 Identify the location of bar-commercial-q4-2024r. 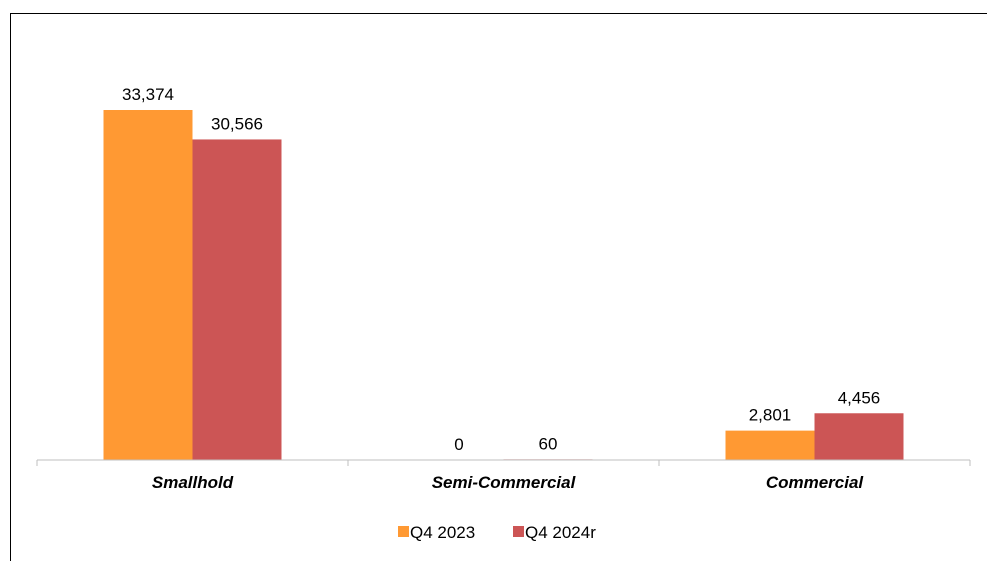
(859, 436).